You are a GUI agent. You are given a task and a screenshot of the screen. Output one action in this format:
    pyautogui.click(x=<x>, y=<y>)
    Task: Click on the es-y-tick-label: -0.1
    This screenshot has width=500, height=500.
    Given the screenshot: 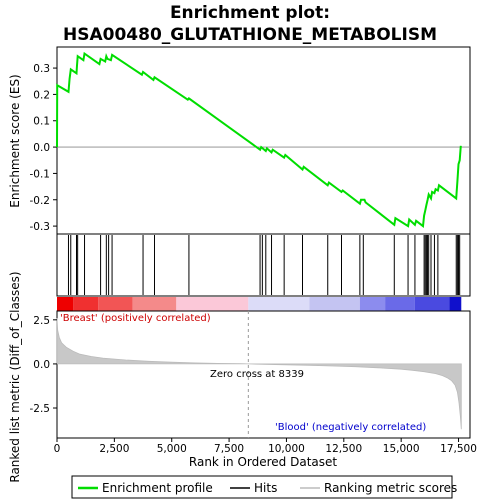 What is the action you would take?
    pyautogui.click(x=40, y=174)
    